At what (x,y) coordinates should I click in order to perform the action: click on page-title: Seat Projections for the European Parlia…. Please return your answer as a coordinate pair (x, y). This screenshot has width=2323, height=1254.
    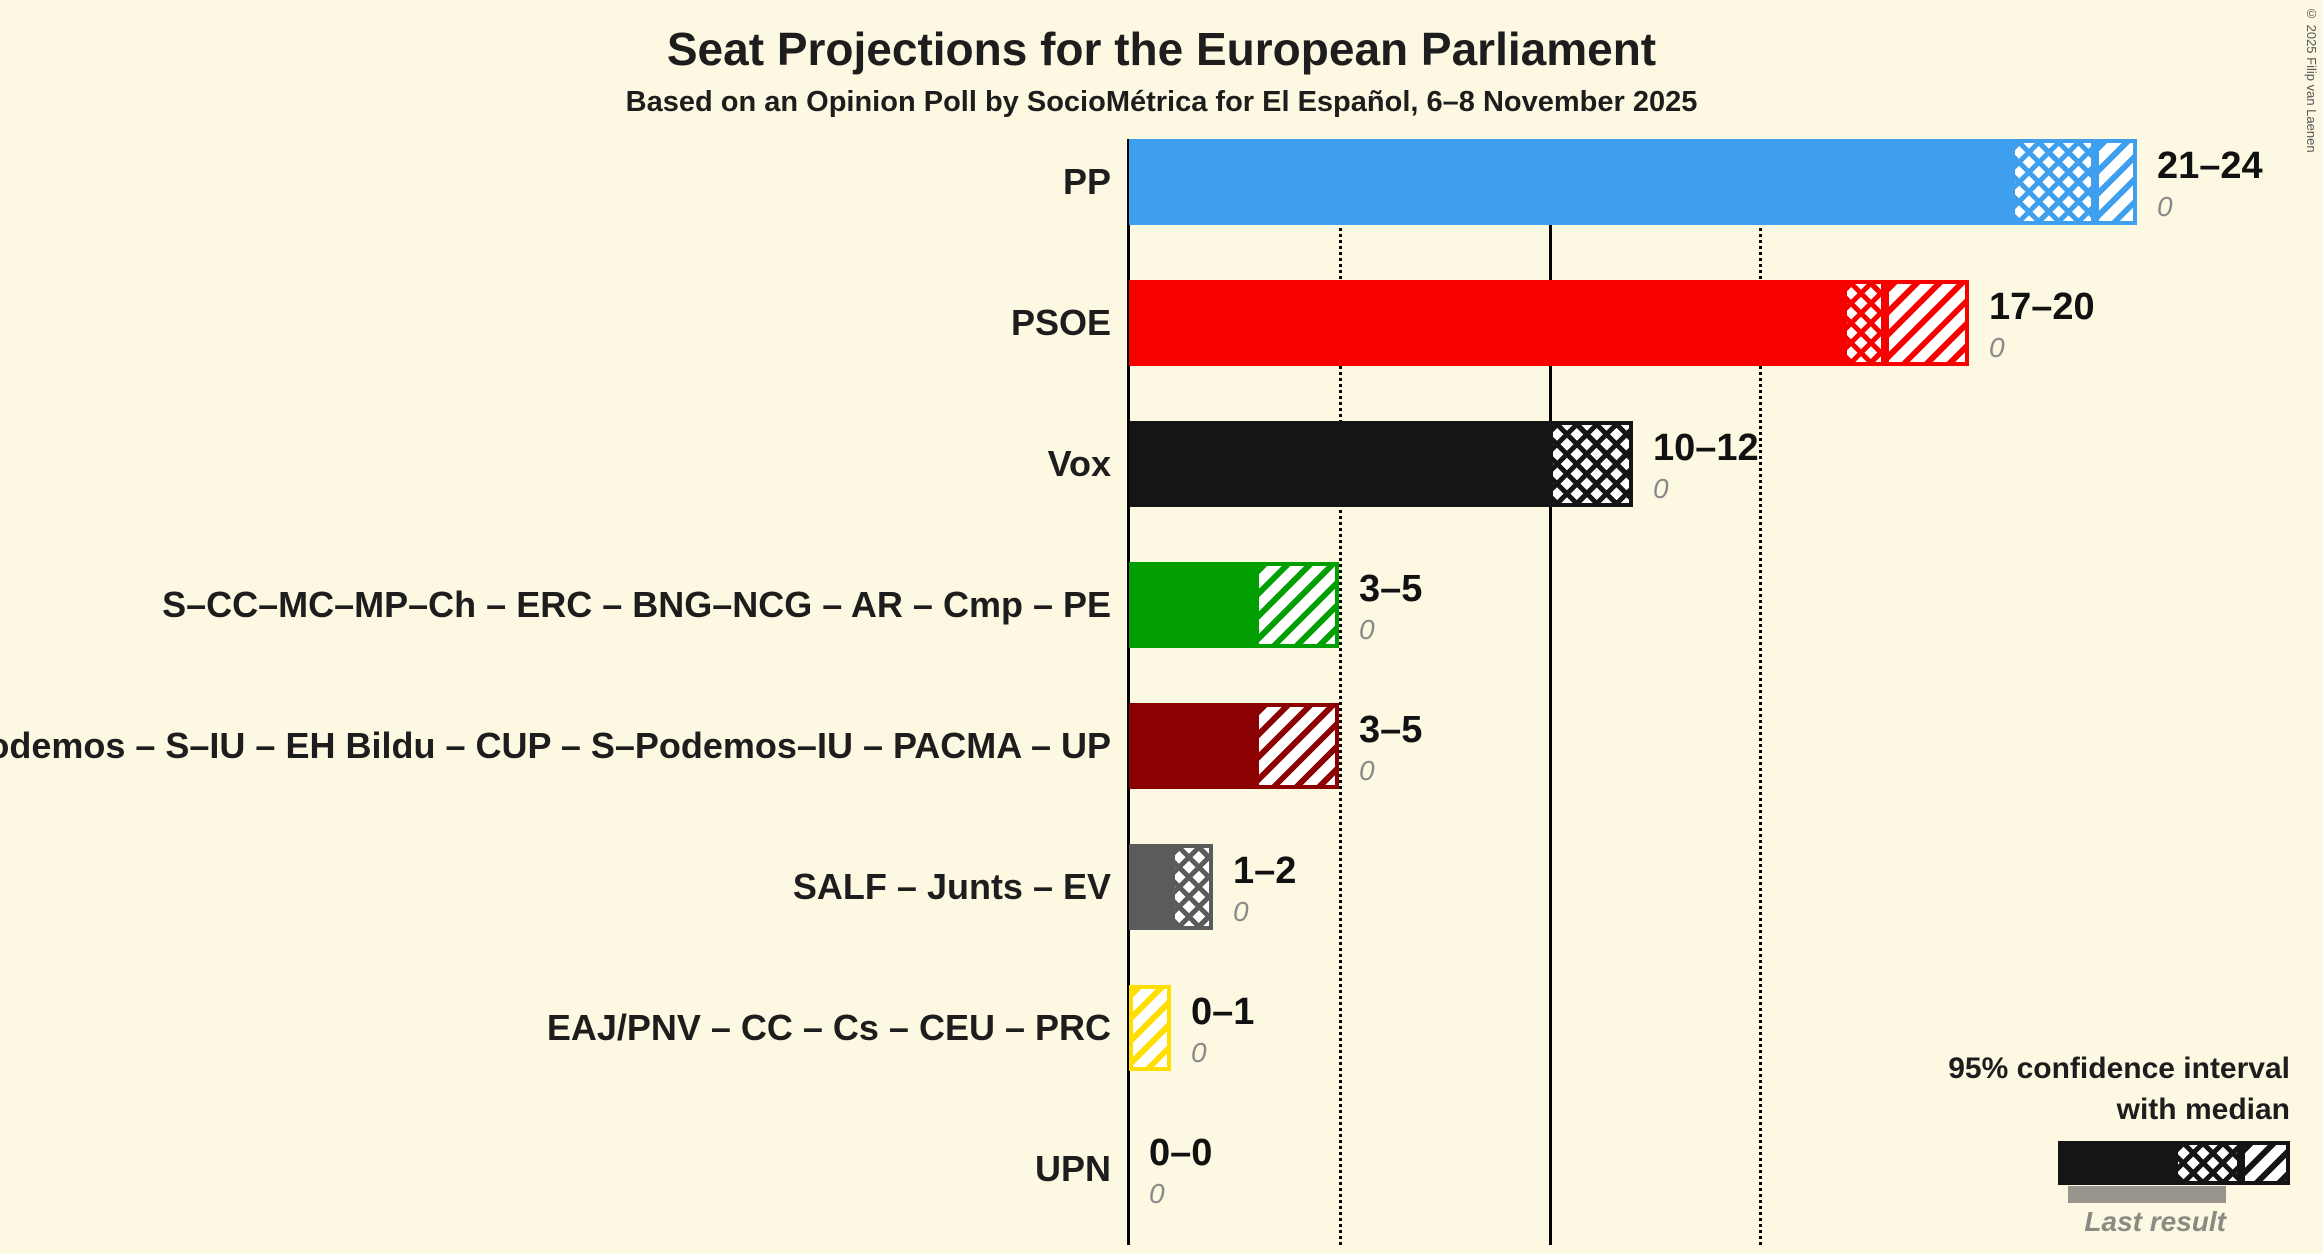
    Looking at the image, I should click on (1161, 49).